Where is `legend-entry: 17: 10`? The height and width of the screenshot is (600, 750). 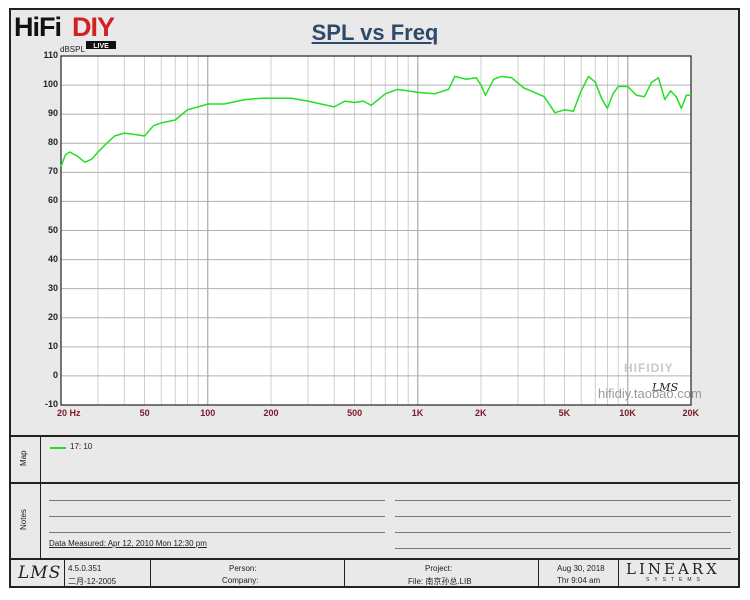
legend-entry: 17: 10 is located at coordinates (81, 446).